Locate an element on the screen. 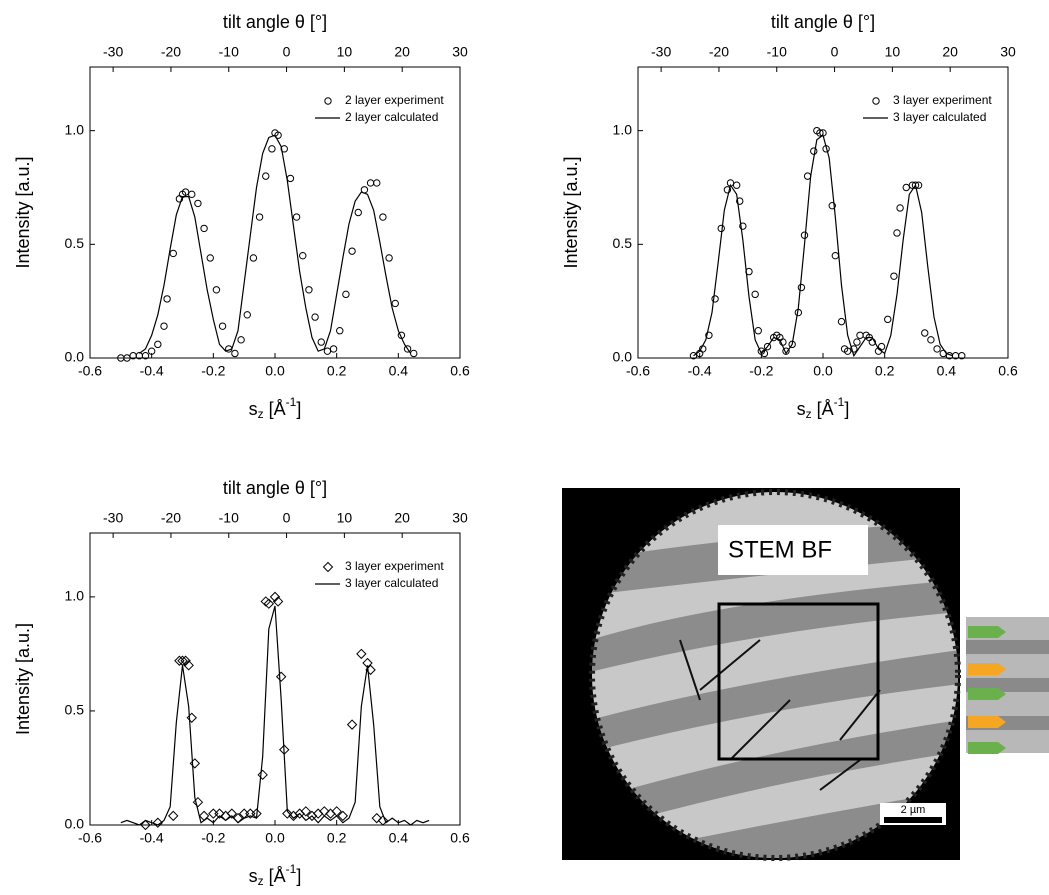 This screenshot has width=1049, height=895. x2-tick-label: -30 is located at coordinates (661, 52).